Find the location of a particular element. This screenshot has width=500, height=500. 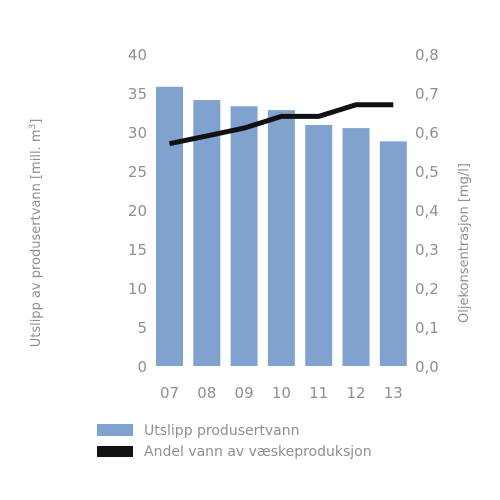

legend-label-bar: Utslipp produsertvann is located at coordinates (221, 431).